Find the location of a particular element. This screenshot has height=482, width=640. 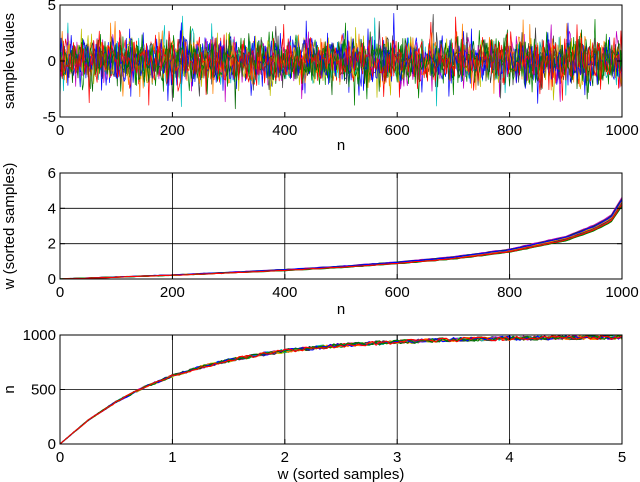

y-tick-label: 4 is located at coordinates (52, 208).